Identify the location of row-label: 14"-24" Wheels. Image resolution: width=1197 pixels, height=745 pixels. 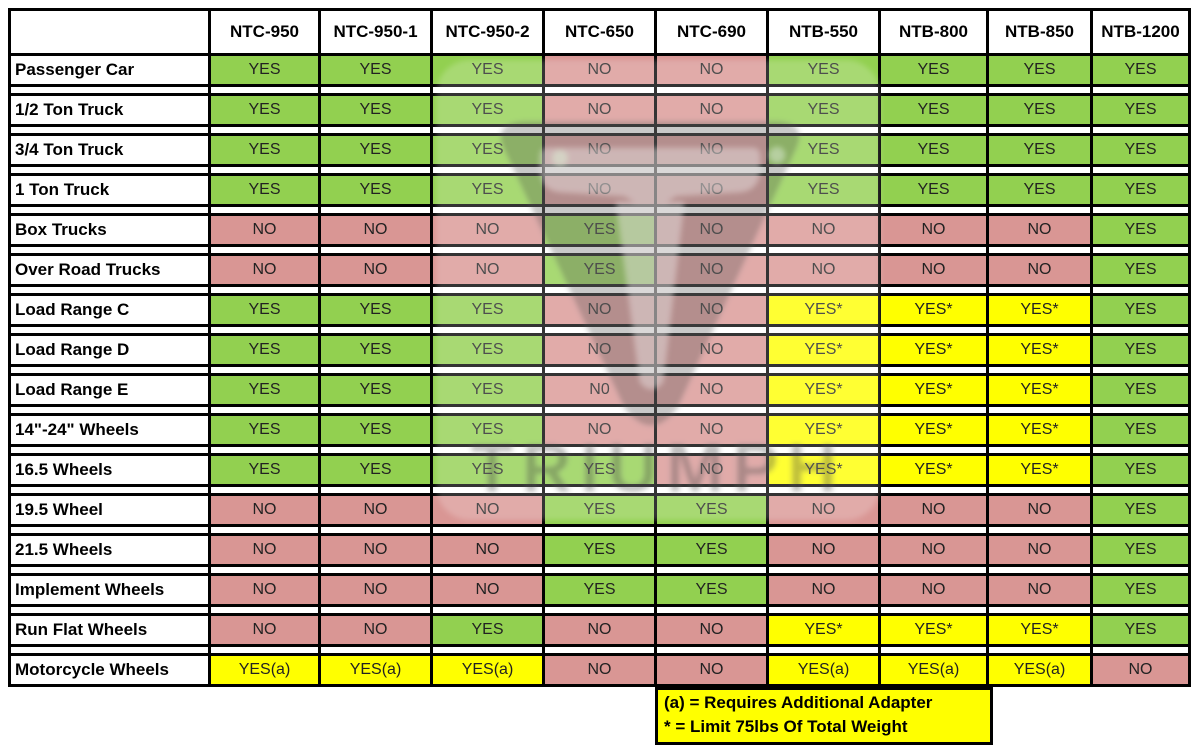
(109, 430).